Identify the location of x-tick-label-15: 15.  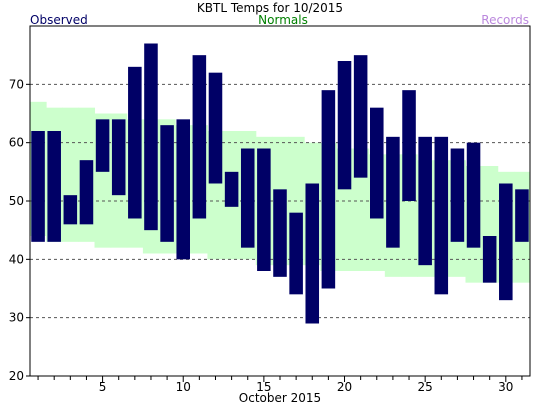
(263, 387).